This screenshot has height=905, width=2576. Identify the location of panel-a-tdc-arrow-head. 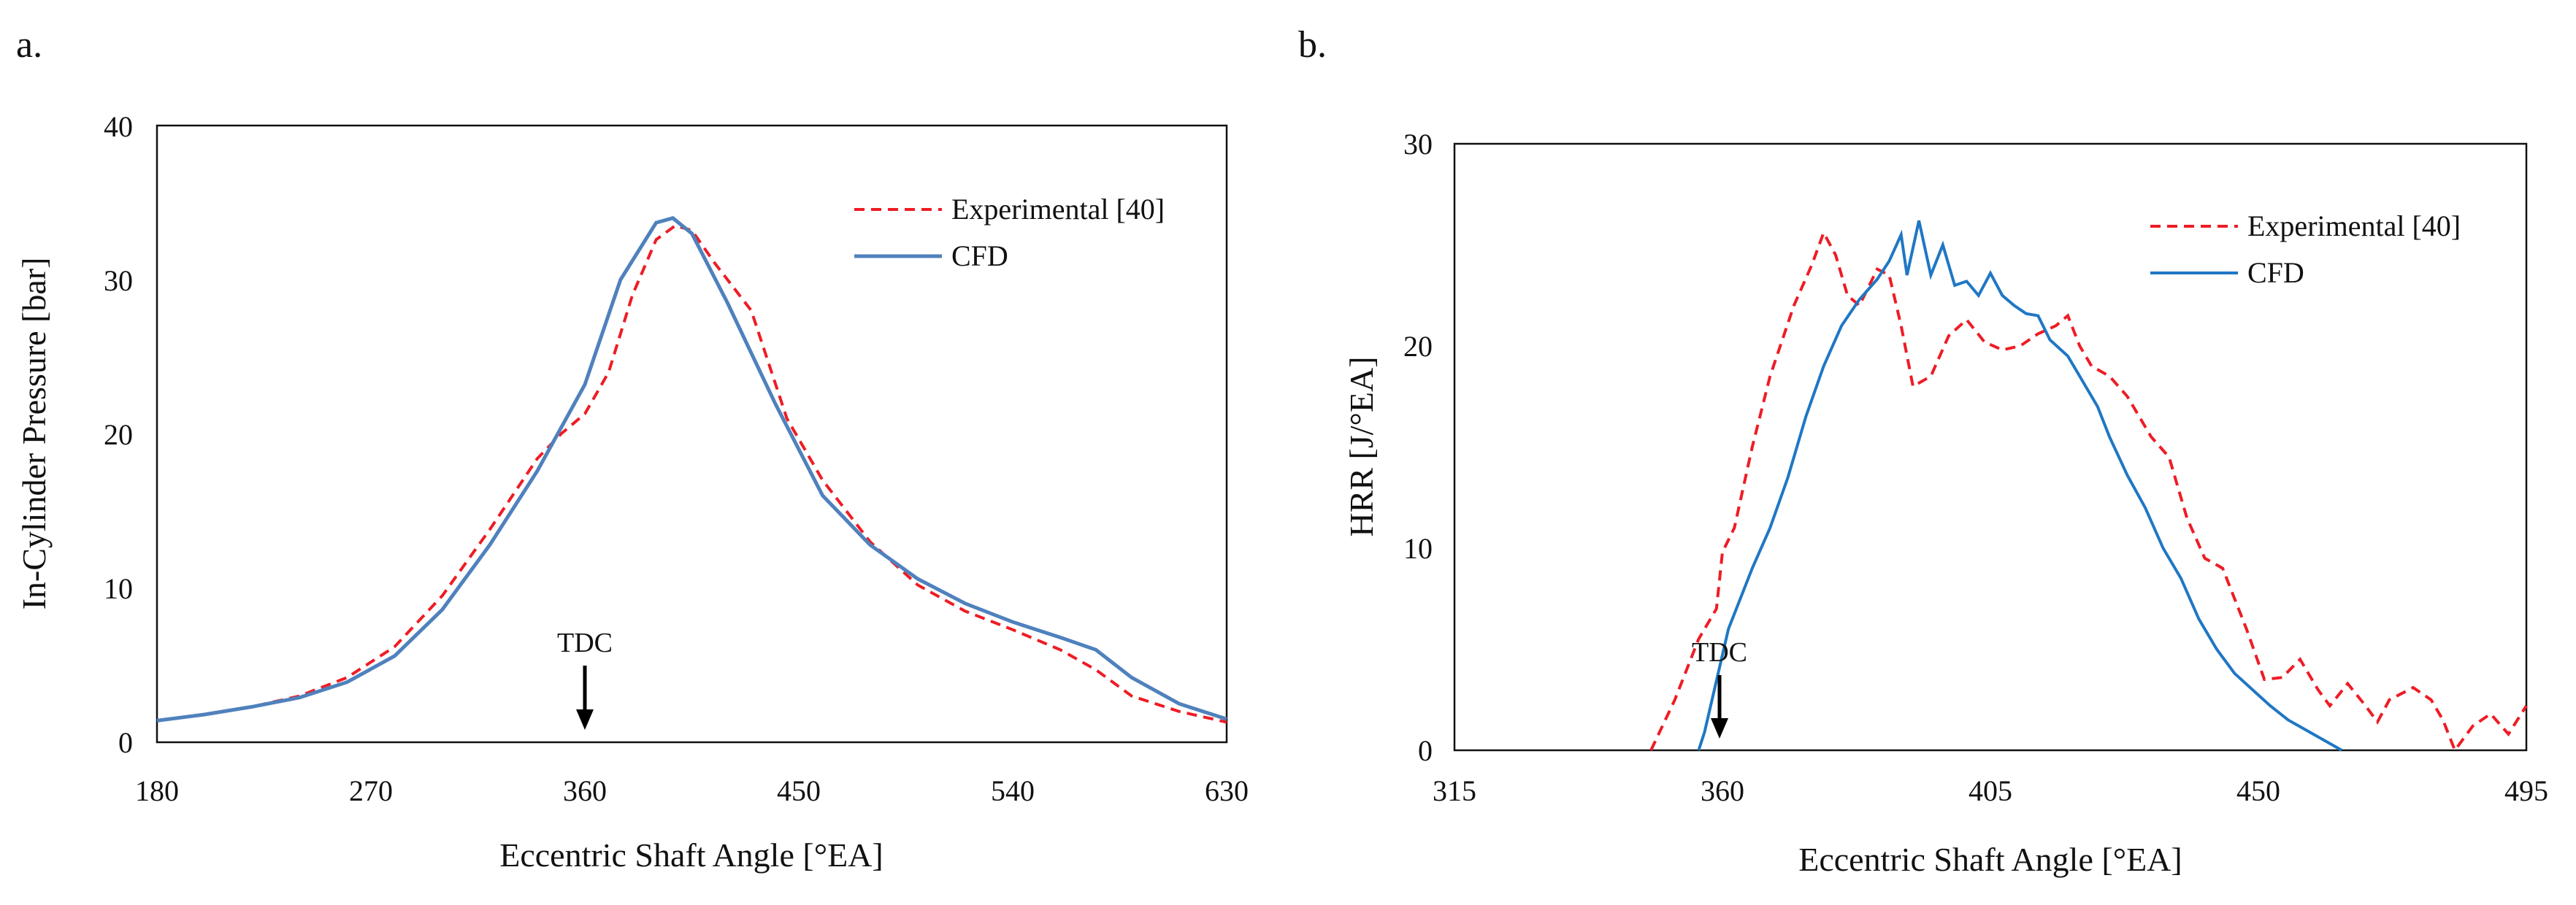
(585, 720).